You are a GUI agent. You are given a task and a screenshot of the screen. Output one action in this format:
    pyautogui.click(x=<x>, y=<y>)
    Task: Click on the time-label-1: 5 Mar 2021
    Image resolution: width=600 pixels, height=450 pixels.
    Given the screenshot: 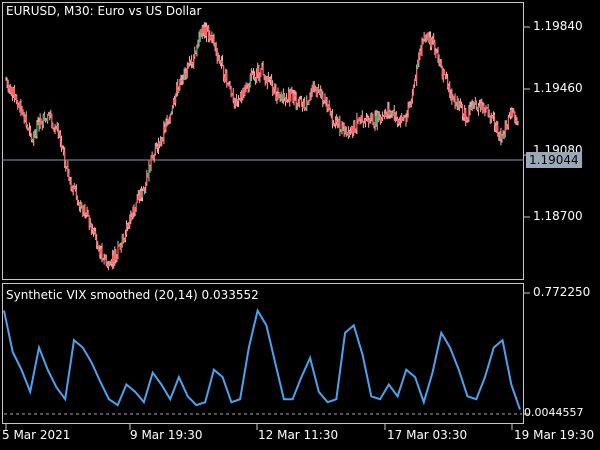 What is the action you would take?
    pyautogui.click(x=36, y=435)
    